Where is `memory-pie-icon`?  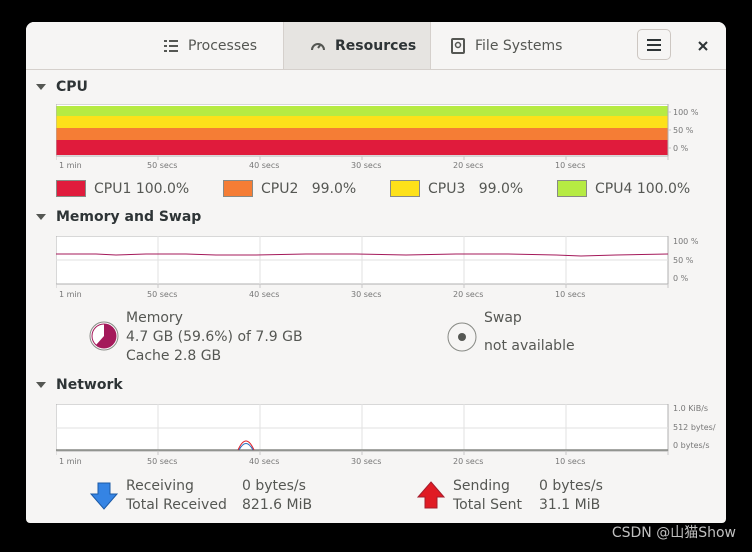
memory-pie-icon is located at coordinates (104, 336).